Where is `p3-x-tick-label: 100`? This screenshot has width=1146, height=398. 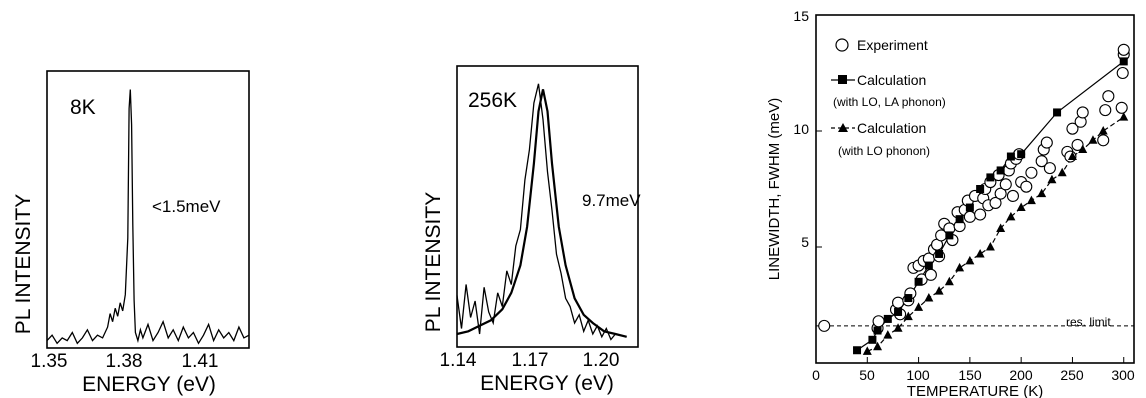
p3-x-tick-label: 100 is located at coordinates (918, 375).